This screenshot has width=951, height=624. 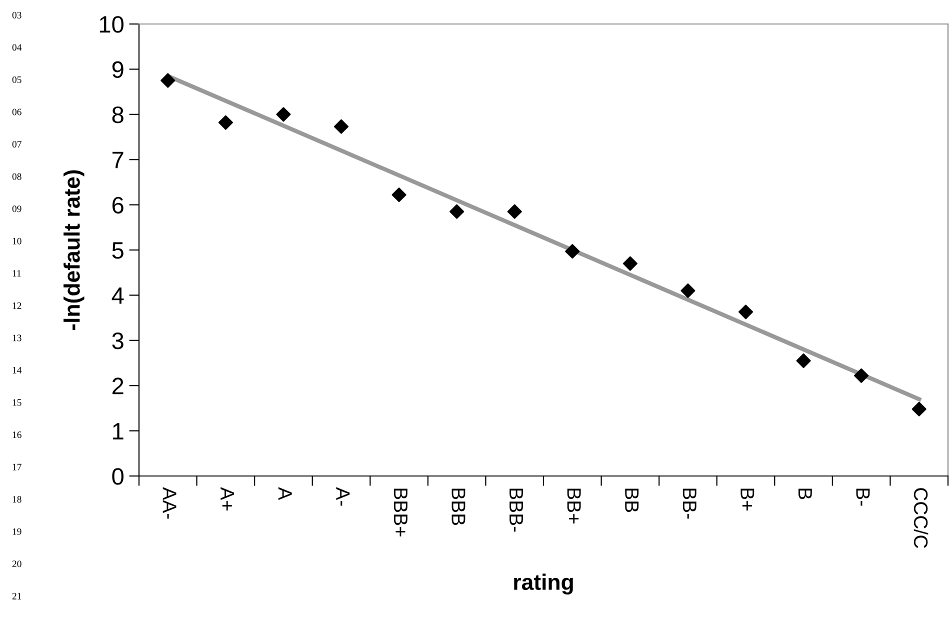 I want to click on text: 15, so click(x=17, y=402).